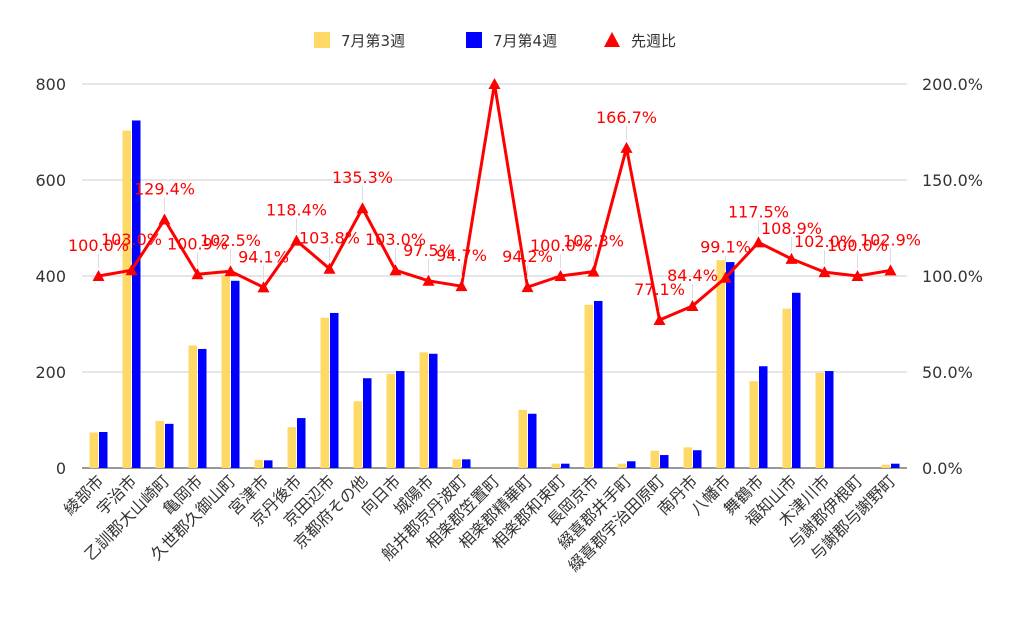  Describe the element at coordinates (890, 239) in the screenshot. I see `ratio-data-label: 102.9%` at that location.